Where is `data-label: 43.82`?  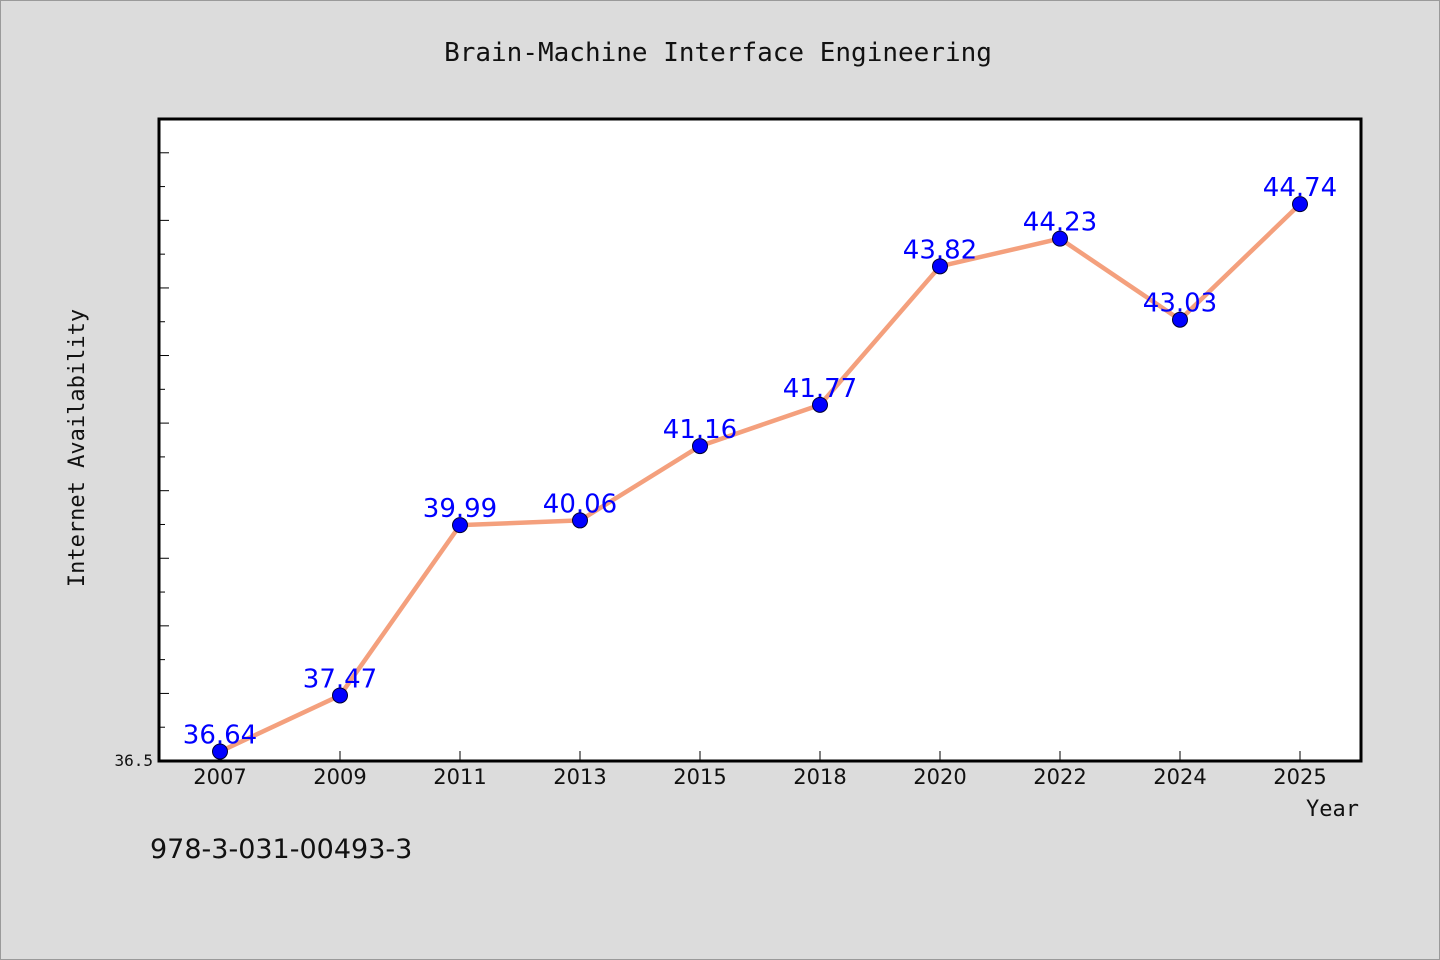 data-label: 43.82 is located at coordinates (940, 250).